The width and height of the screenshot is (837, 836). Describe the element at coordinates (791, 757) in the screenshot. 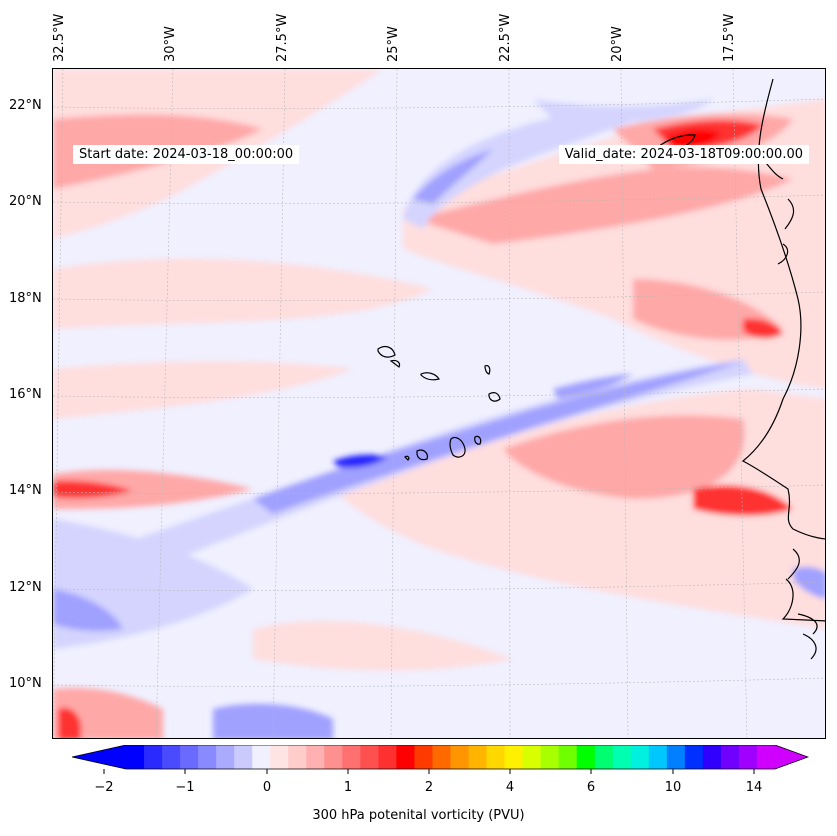

I see `colorbar-extend-high` at that location.